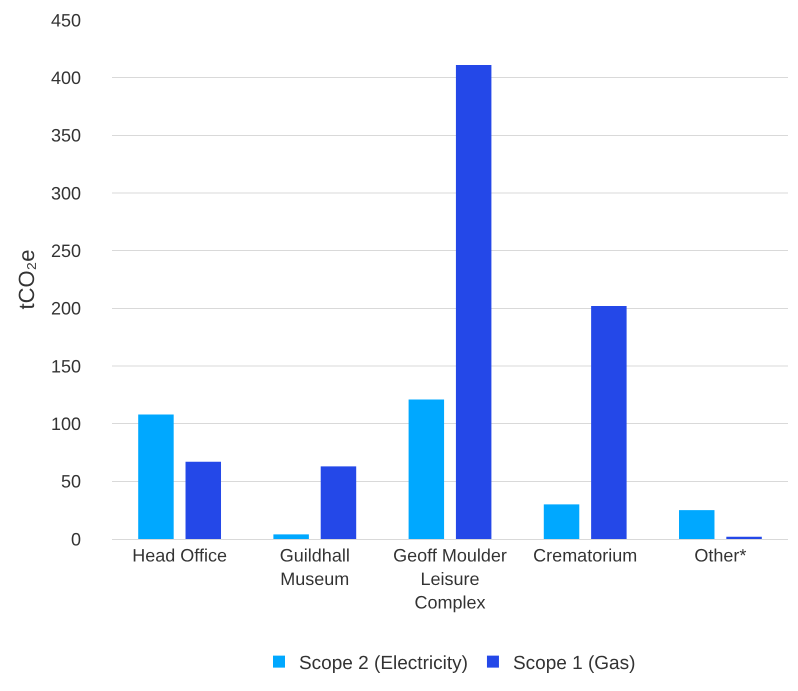  Describe the element at coordinates (315, 567) in the screenshot. I see `x-tick-label: Guildhall Museum` at that location.